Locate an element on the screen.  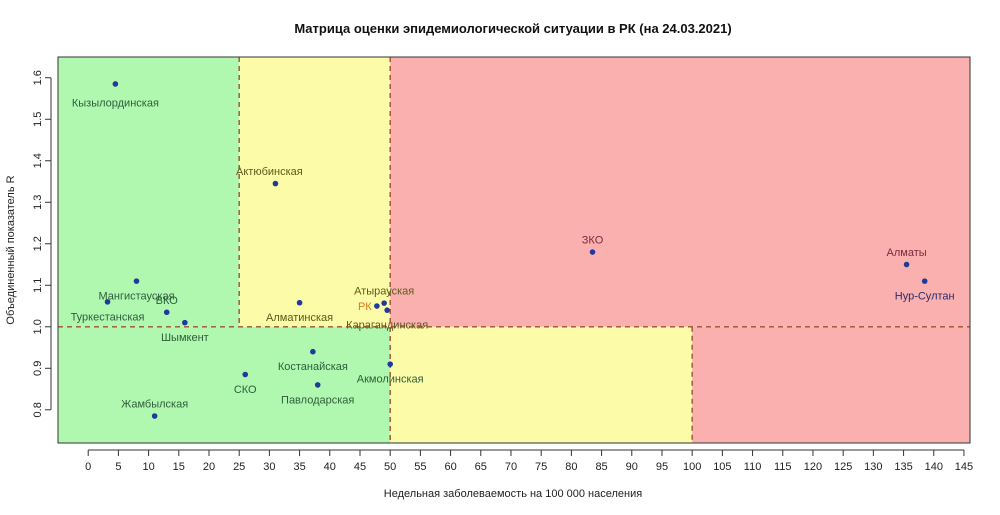
x-tick-label-90: 90 is located at coordinates (632, 467).